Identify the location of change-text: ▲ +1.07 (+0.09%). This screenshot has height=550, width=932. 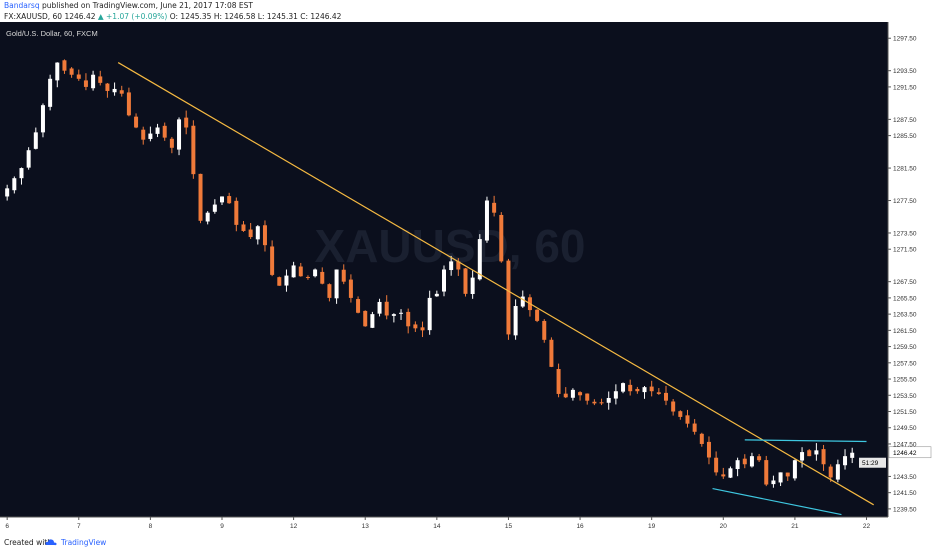
(132, 16).